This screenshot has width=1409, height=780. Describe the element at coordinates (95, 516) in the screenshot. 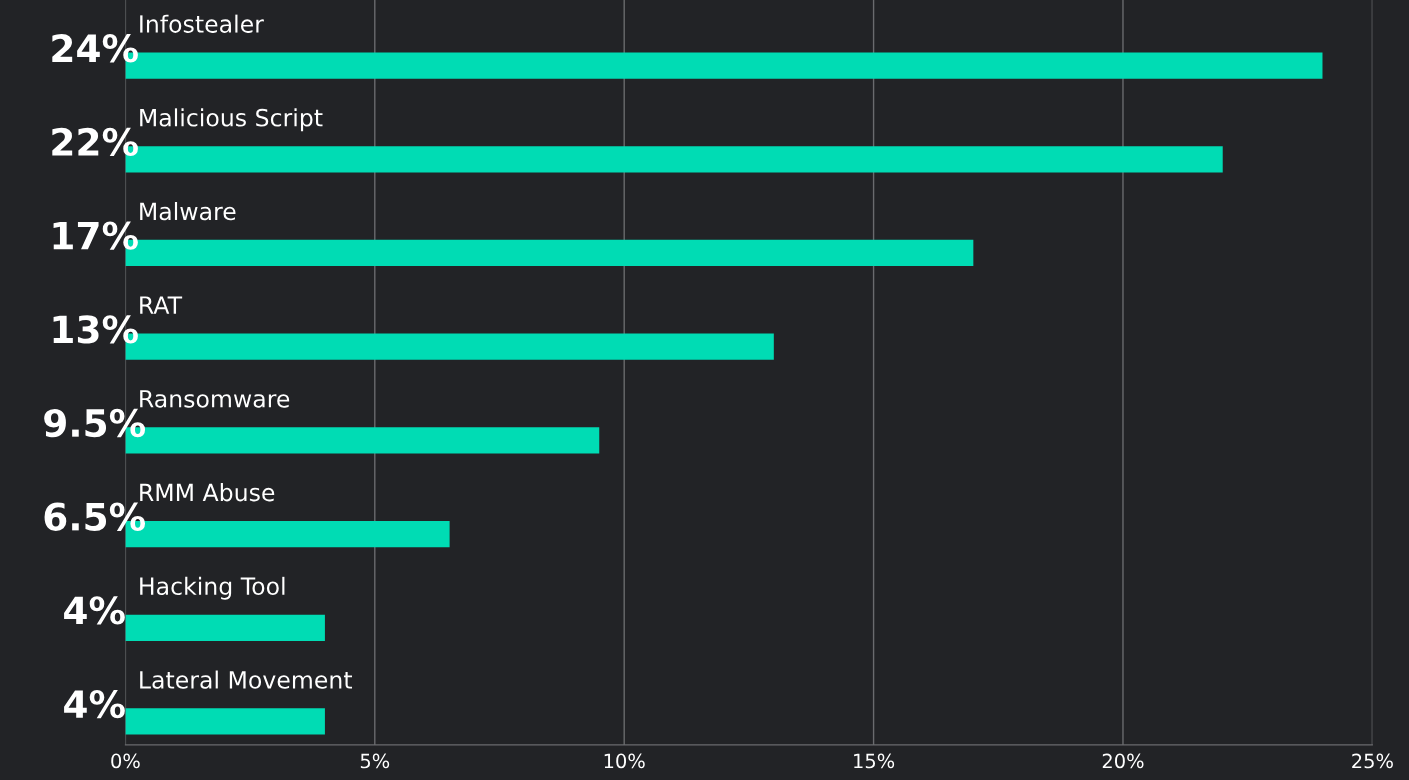

I see `data-label: 6.5%` at that location.